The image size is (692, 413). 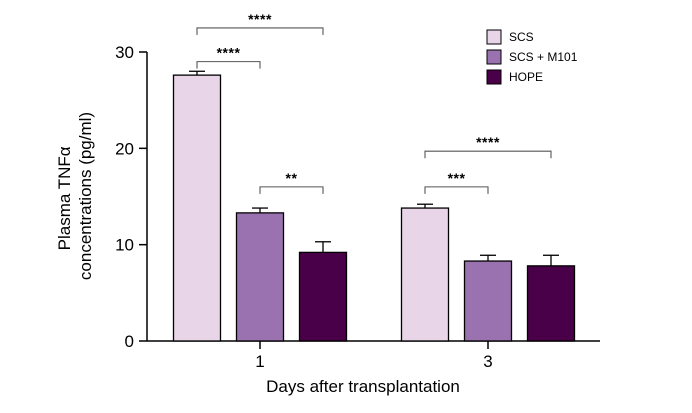 I want to click on legend: SCS SCS + M101 HOPE, so click(x=532, y=57).